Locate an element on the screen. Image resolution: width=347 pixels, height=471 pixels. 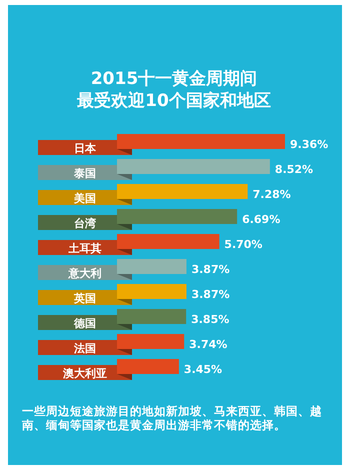
data-label: 9.36% is located at coordinates (309, 144).